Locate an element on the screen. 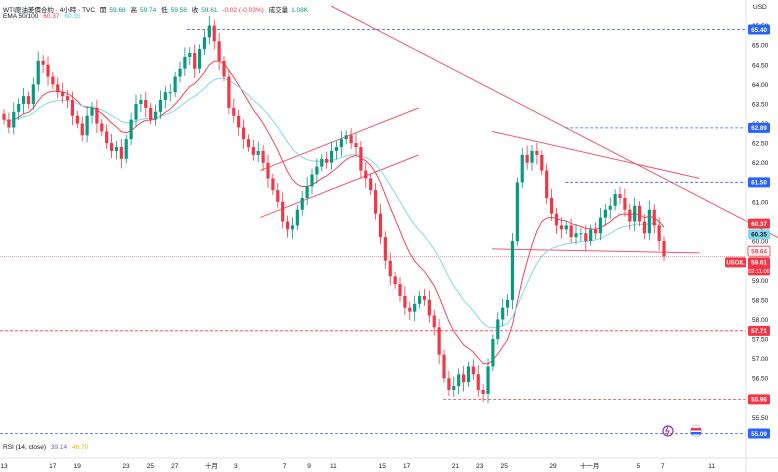  low-value: 59.58 is located at coordinates (178, 10).